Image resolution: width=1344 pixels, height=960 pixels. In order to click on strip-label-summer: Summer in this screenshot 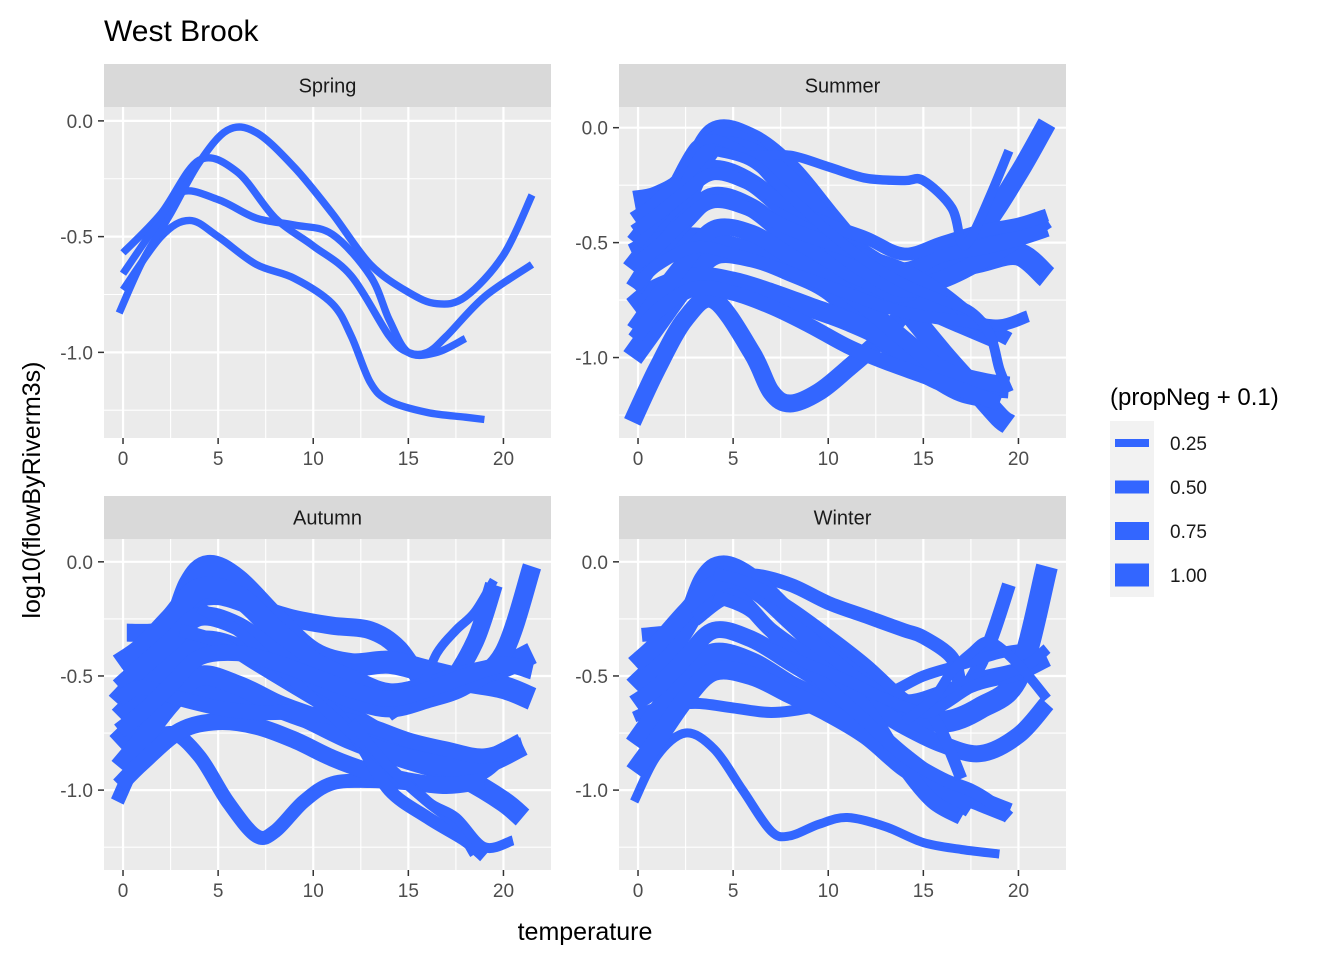, I will do `click(843, 87)`.